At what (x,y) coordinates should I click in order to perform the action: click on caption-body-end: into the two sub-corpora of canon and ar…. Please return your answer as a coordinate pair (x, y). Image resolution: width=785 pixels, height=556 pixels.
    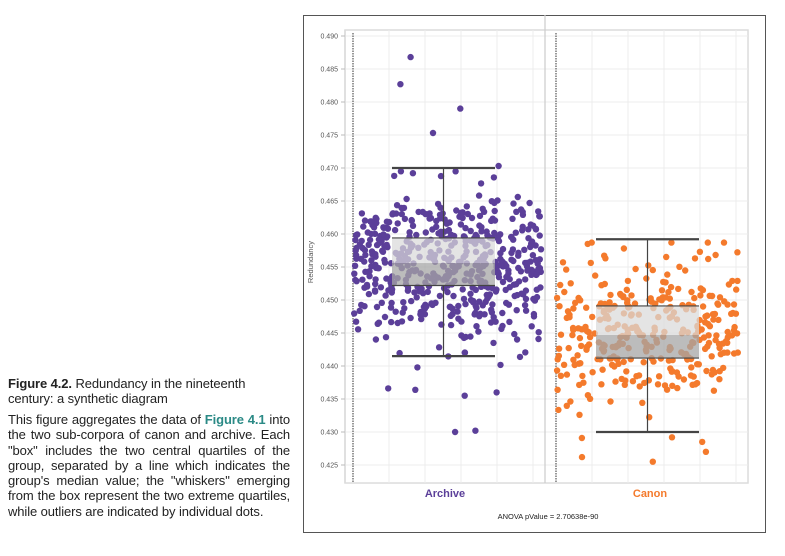
    Looking at the image, I should click on (149, 465).